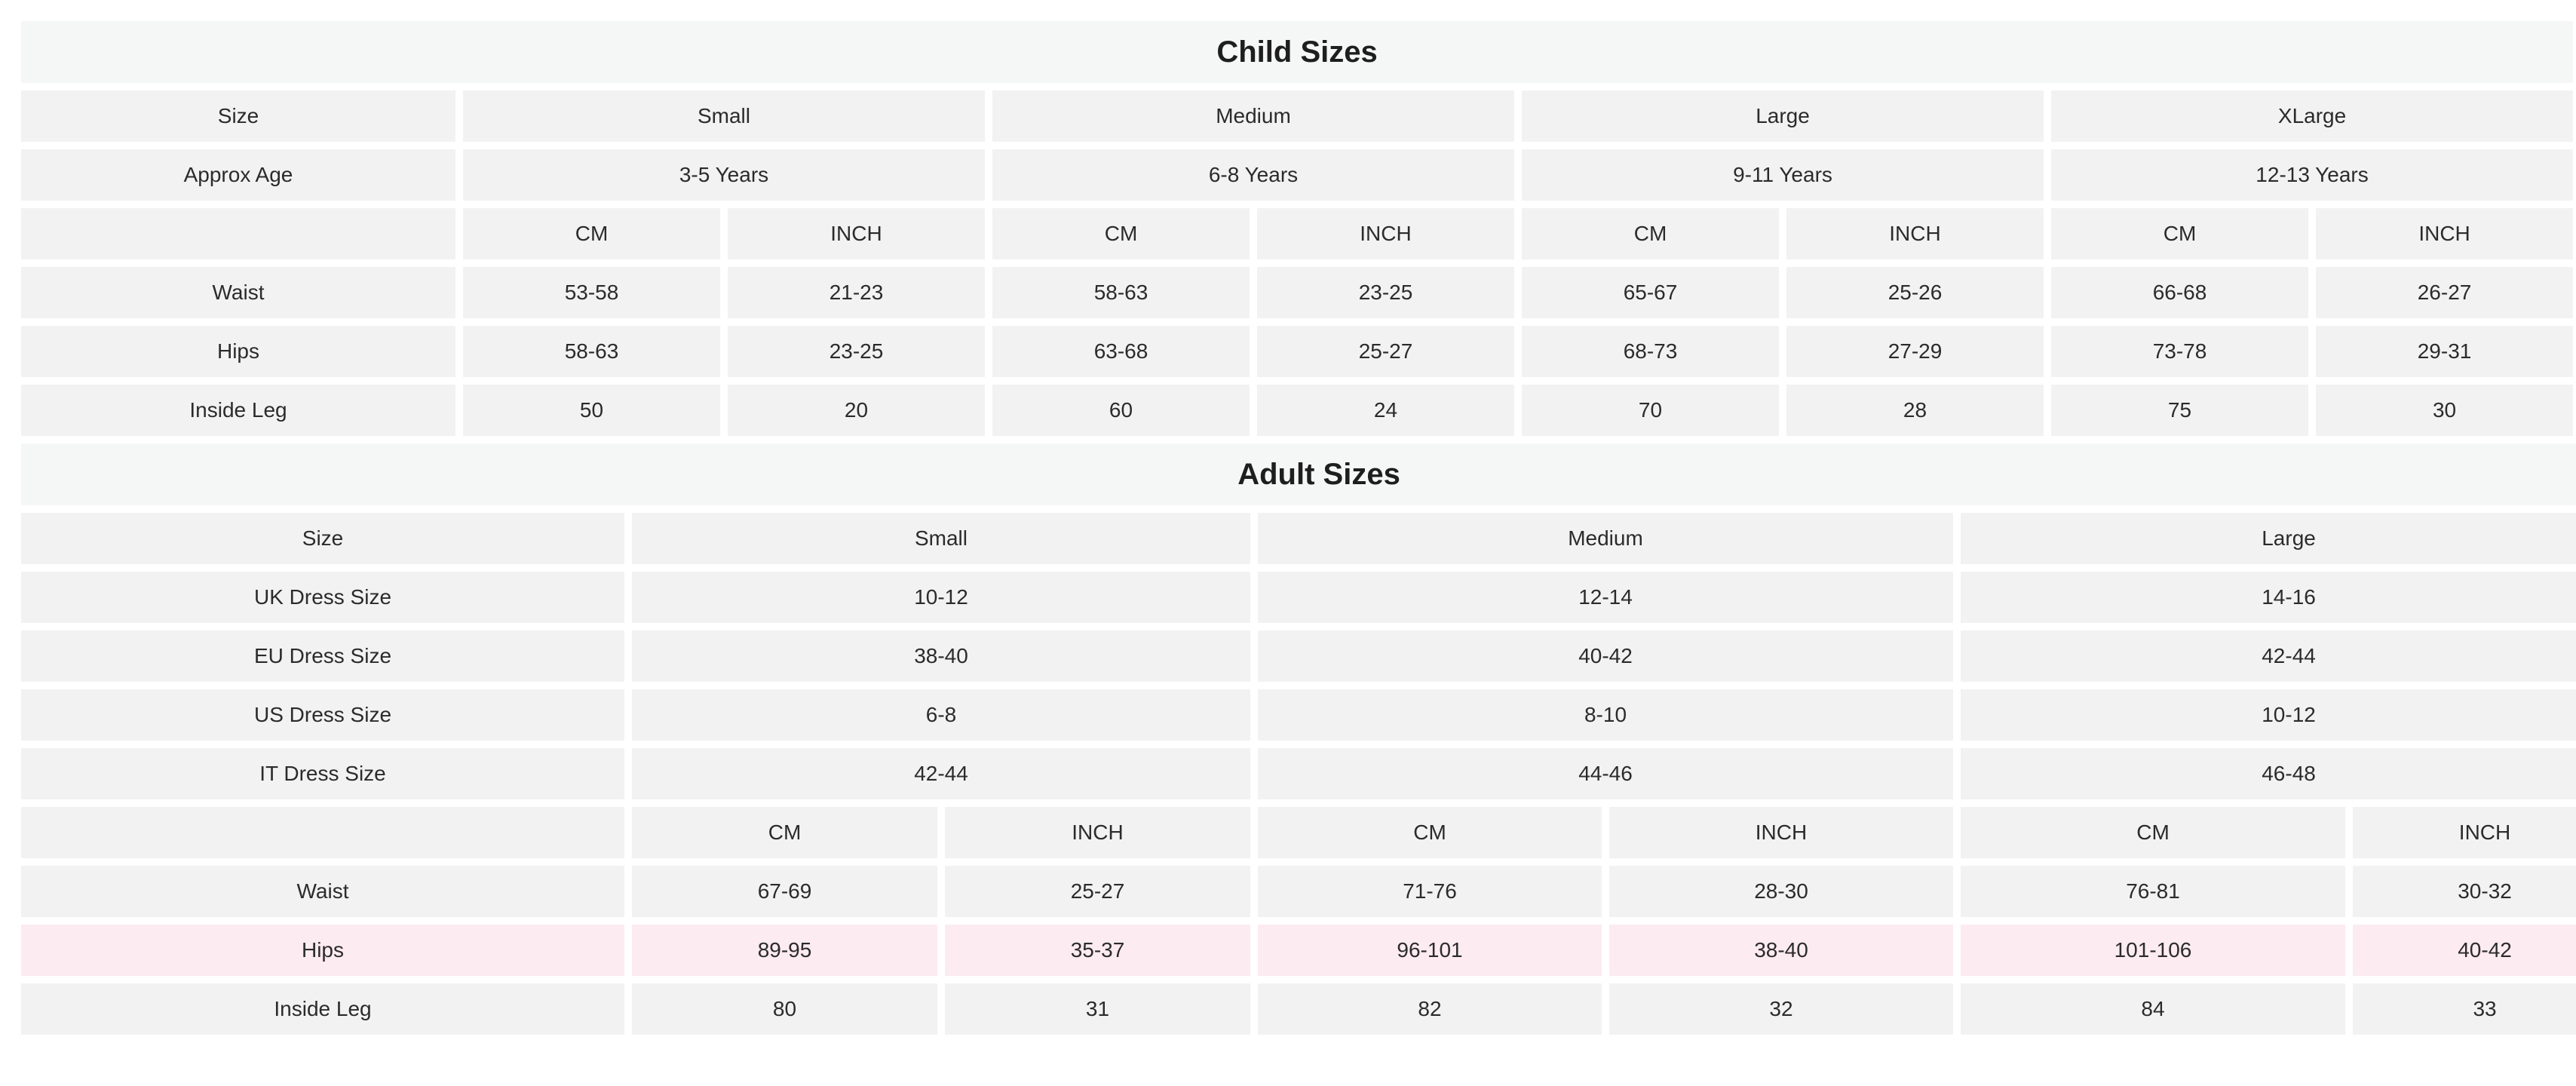 This screenshot has width=2576, height=1086. I want to click on table-cell: 32, so click(1781, 1009).